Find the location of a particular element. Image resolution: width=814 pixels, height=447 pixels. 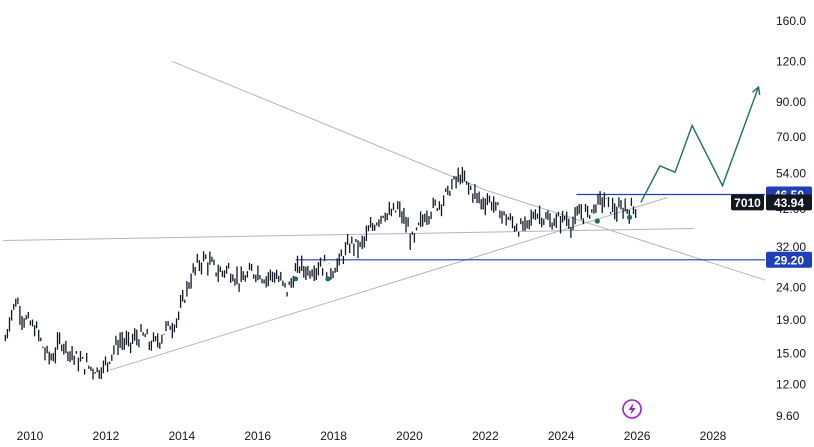

time-axis: 2010 2012 2014 2016 2018 2020 2022 2024 2026 2028 is located at coordinates (372, 436).